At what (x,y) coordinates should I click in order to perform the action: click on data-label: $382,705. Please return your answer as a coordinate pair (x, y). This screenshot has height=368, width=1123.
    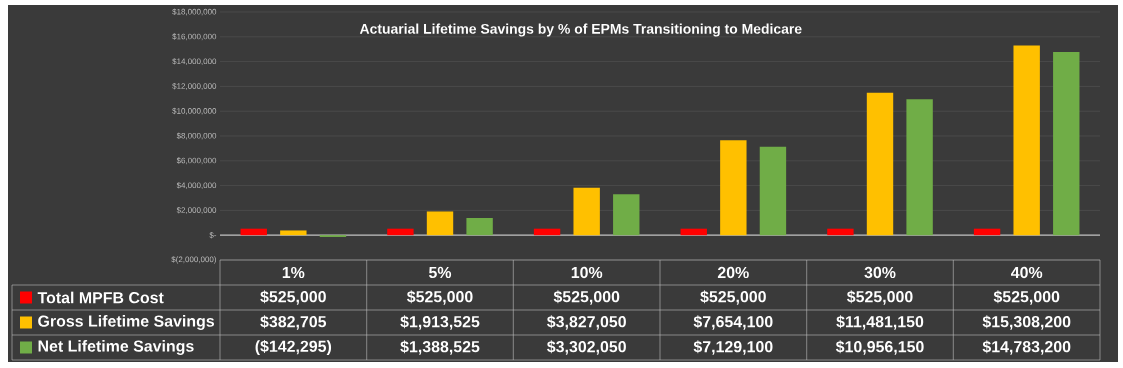
    Looking at the image, I should click on (293, 322).